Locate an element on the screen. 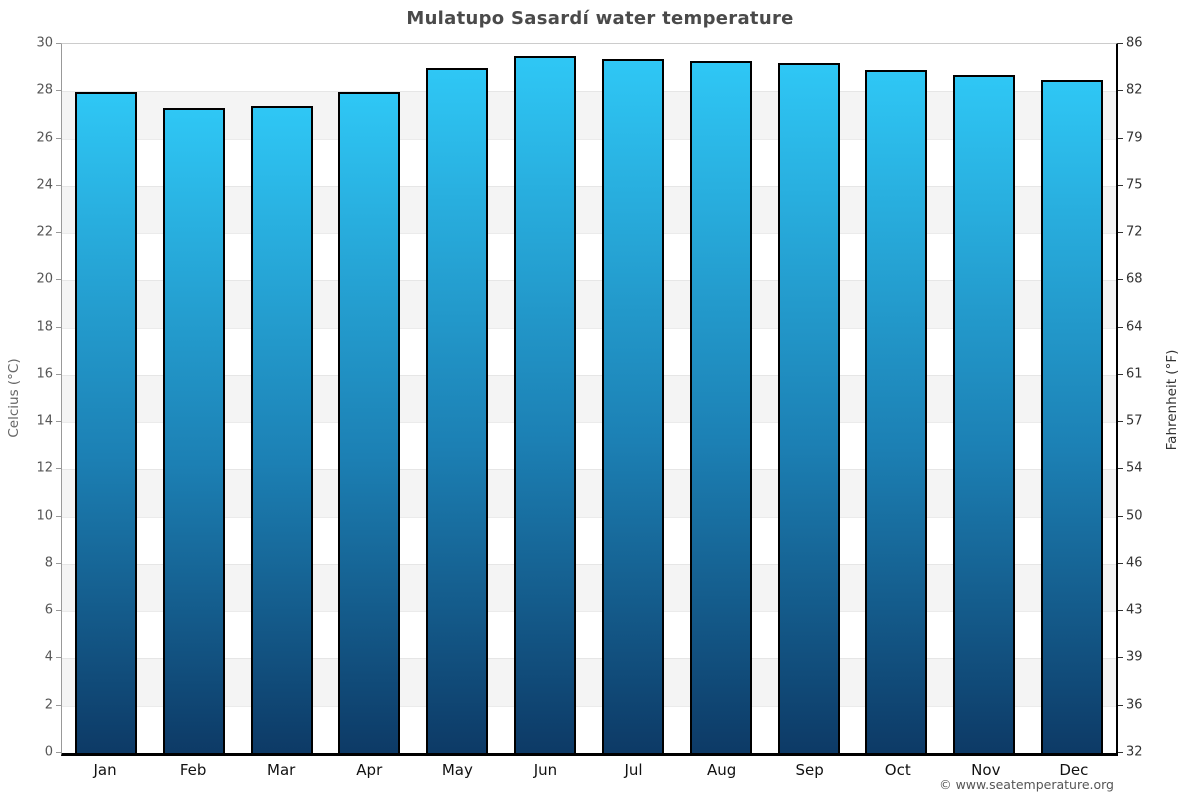 This screenshot has width=1200, height=800. temperature-bar-mar is located at coordinates (281, 429).